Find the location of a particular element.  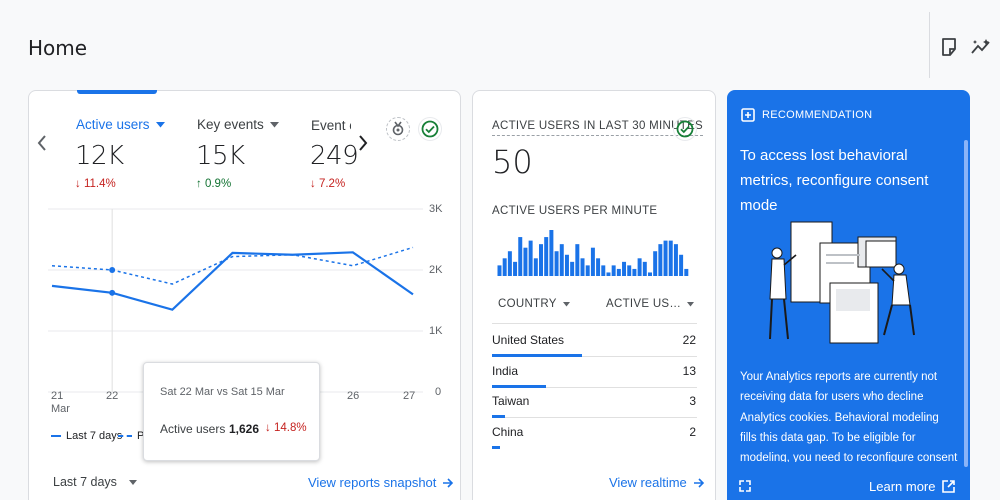

metric-change: ↓ 11.4% is located at coordinates (95, 184).